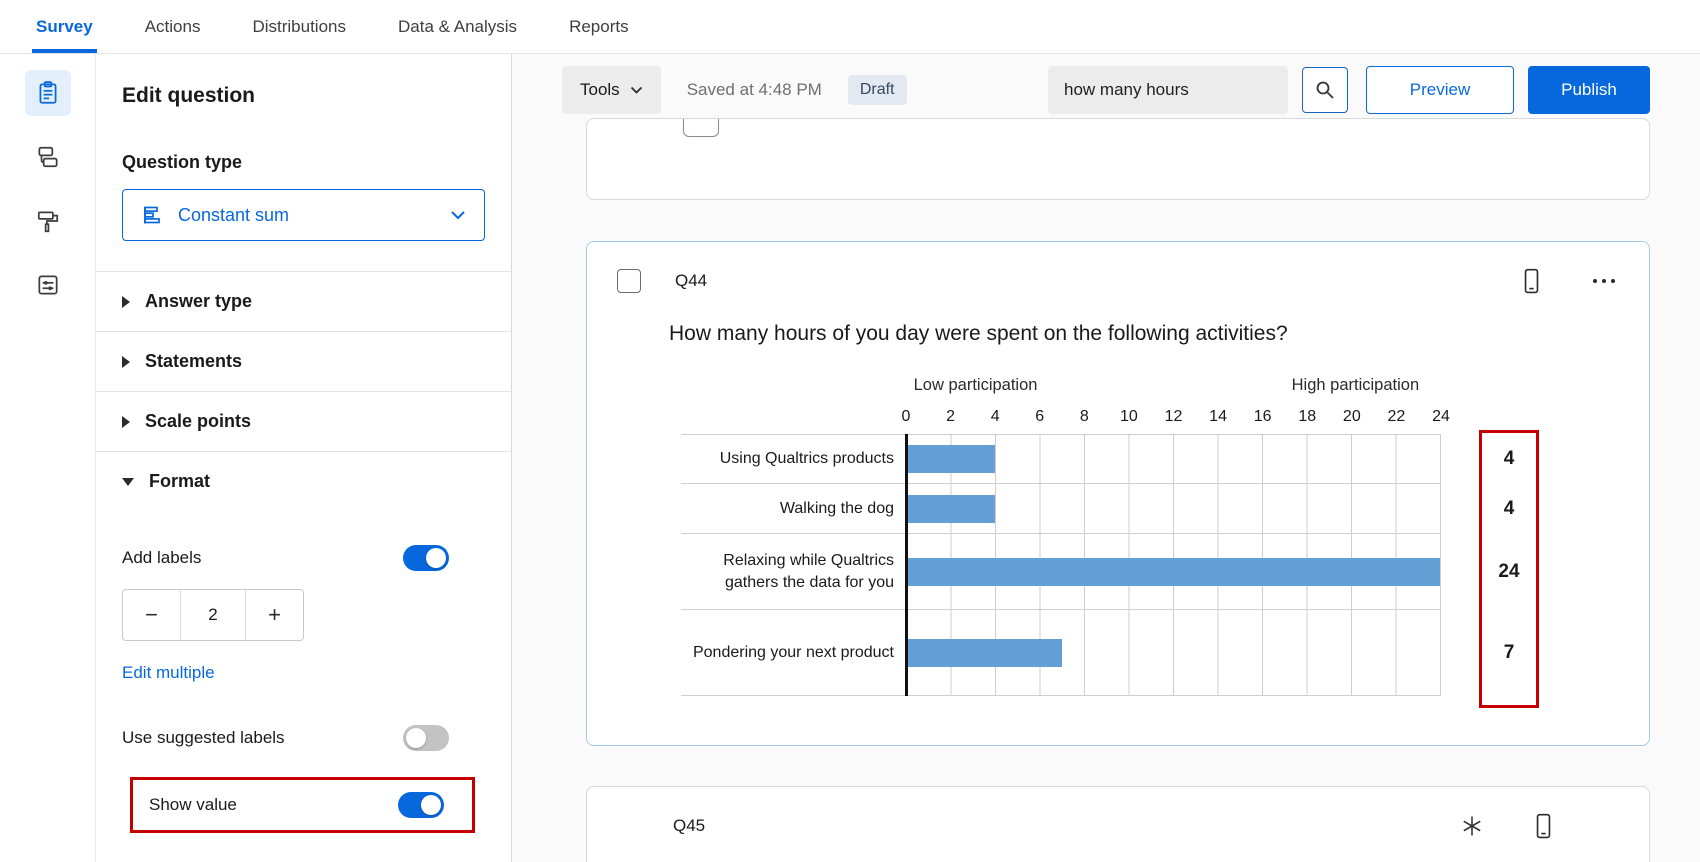 Image resolution: width=1700 pixels, height=862 pixels. What do you see at coordinates (1129, 416) in the screenshot?
I see `axis-tick-label: 10` at bounding box center [1129, 416].